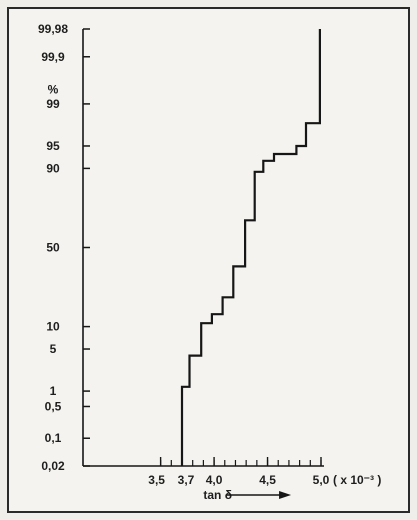 The height and width of the screenshot is (520, 417). What do you see at coordinates (321, 480) in the screenshot?
I see `x-tick-label: 5,0` at bounding box center [321, 480].